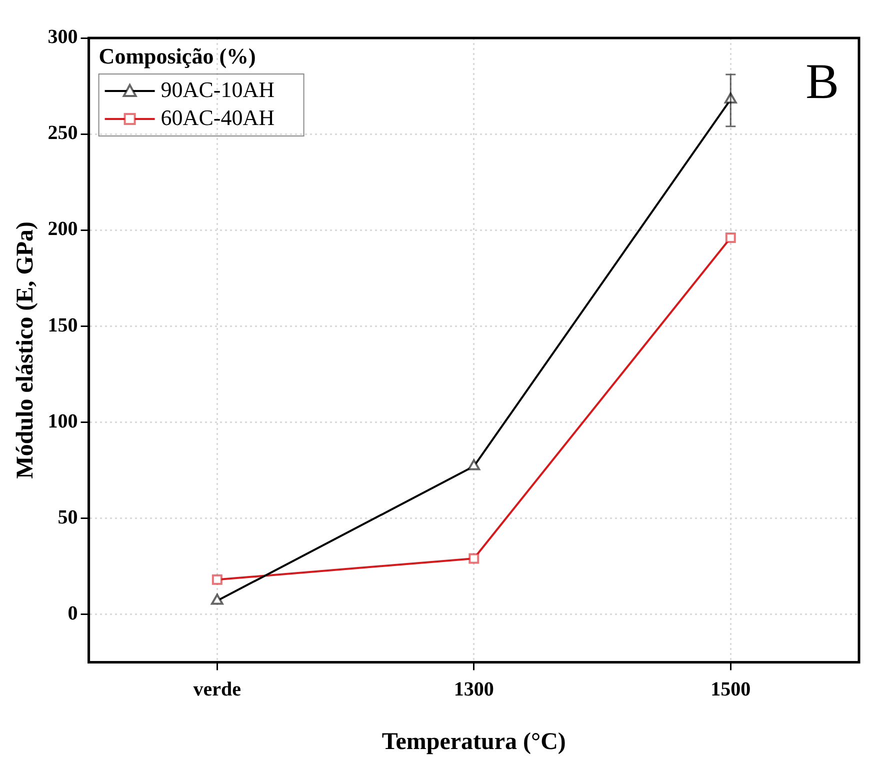  Describe the element at coordinates (217, 689) in the screenshot. I see `x-tick-label: verde` at that location.